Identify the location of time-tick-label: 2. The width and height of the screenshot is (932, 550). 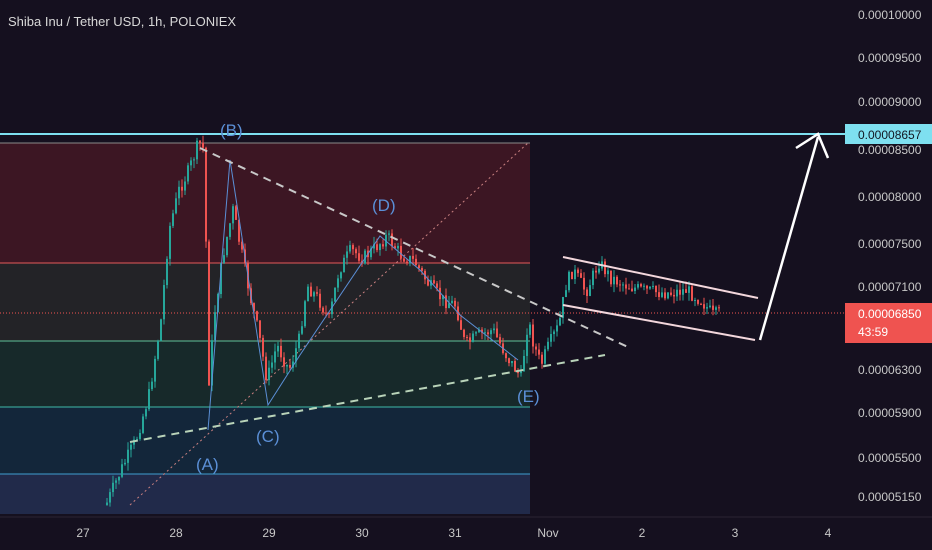
(642, 533).